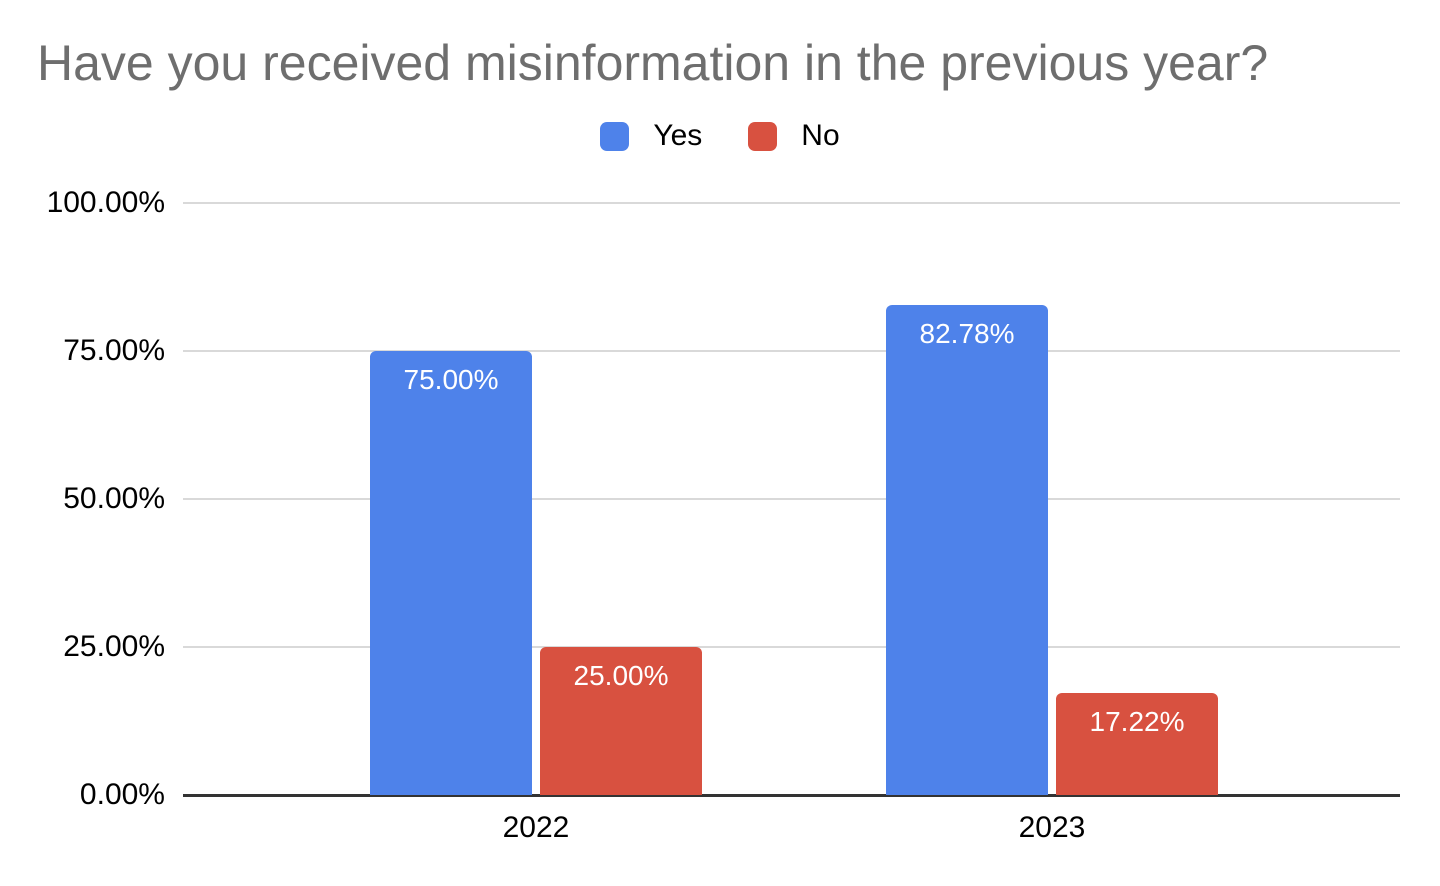  I want to click on bar-2022-yes, so click(451, 573).